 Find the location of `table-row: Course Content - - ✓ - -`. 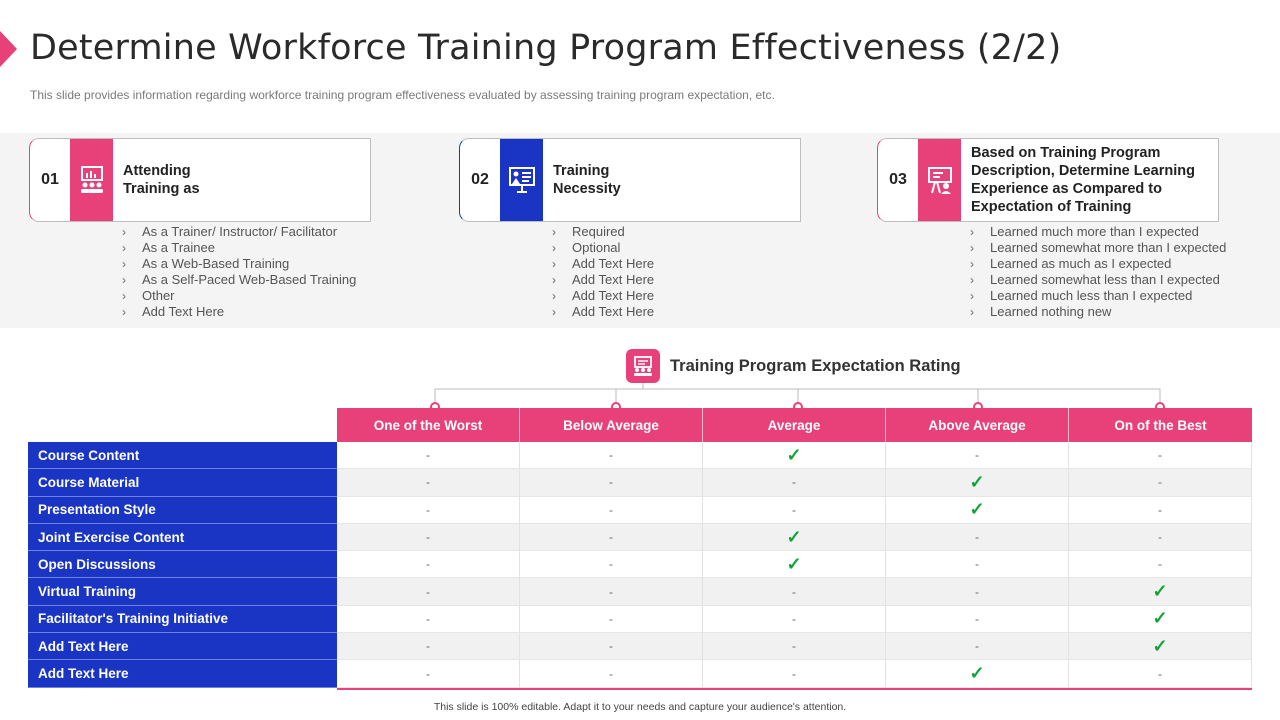

table-row: Course Content - - ✓ - - is located at coordinates (640, 456).